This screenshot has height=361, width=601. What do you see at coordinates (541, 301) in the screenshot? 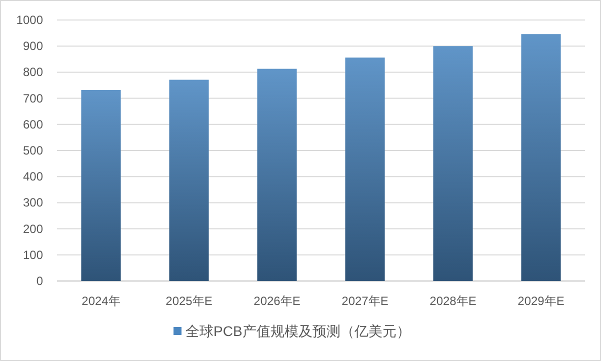
I see `x-tick-label: 2029年E` at bounding box center [541, 301].